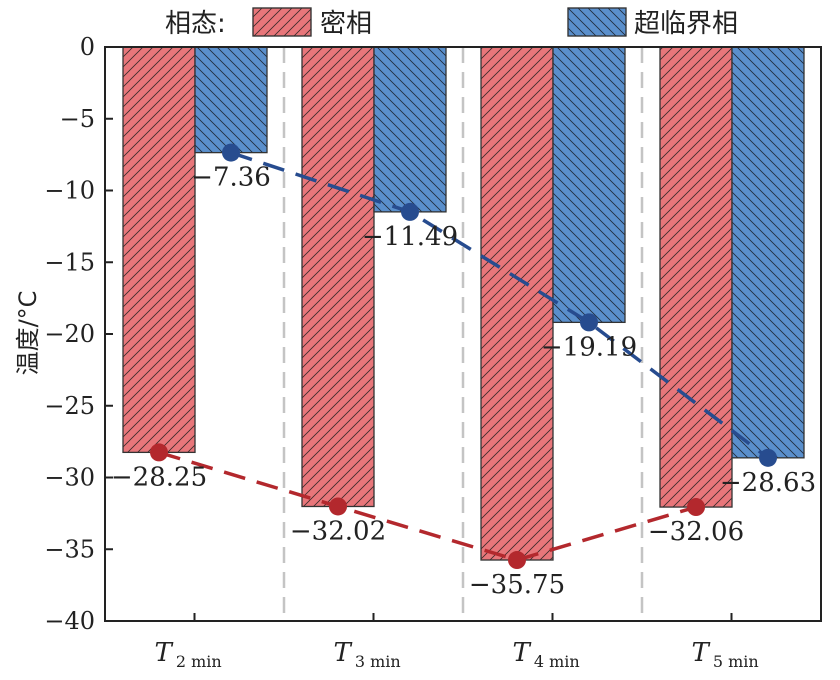 This screenshot has height=680, width=840. I want to click on y-axis: 0 −5 −10 −15 −20 −25 −30 −35 −40, so click(78, 334).